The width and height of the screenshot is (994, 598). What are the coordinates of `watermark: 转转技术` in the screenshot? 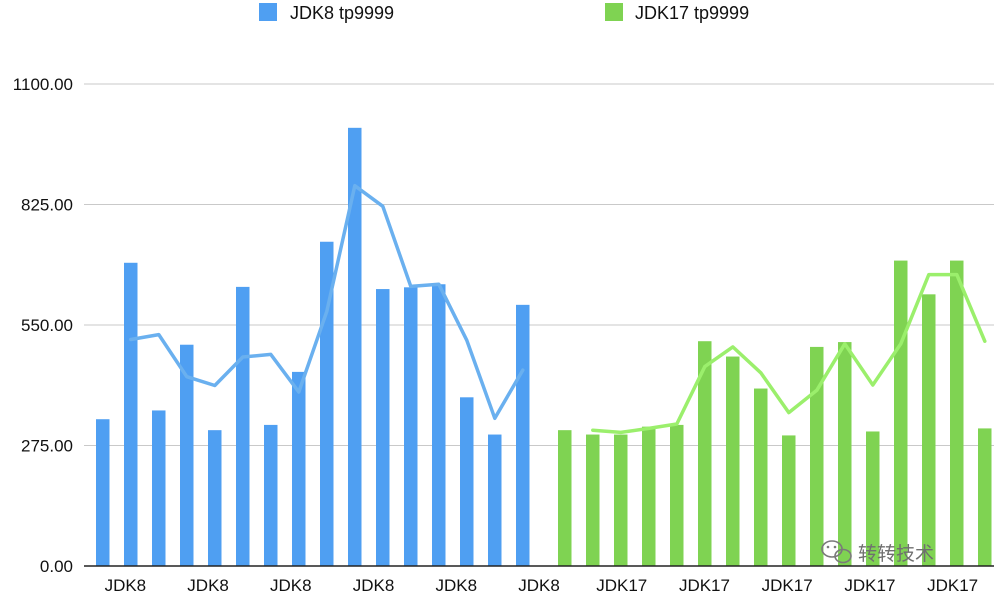 It's located at (877, 552).